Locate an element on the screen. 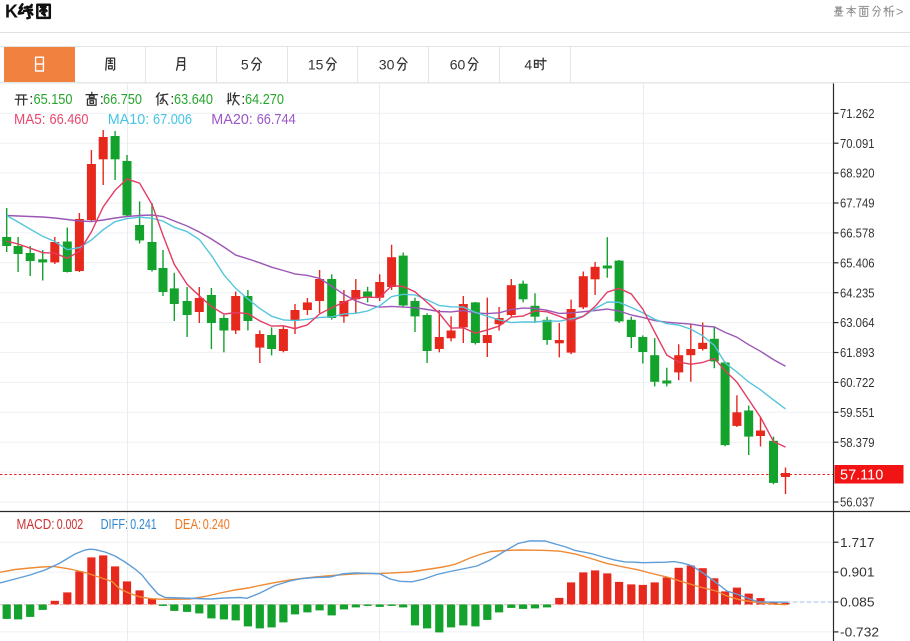  svg-text: MA20: is located at coordinates (232, 119).